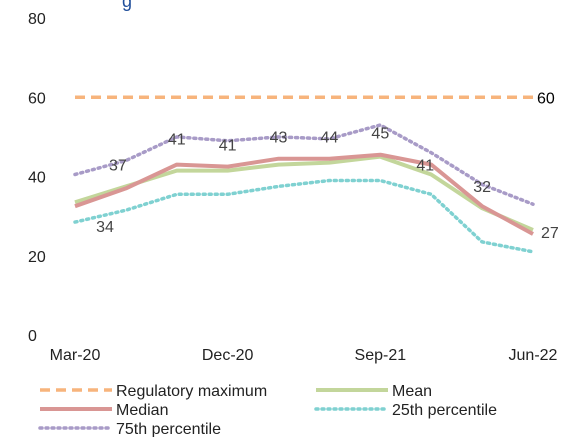  I want to click on legend-label: Regulatory maximum, so click(191, 391).